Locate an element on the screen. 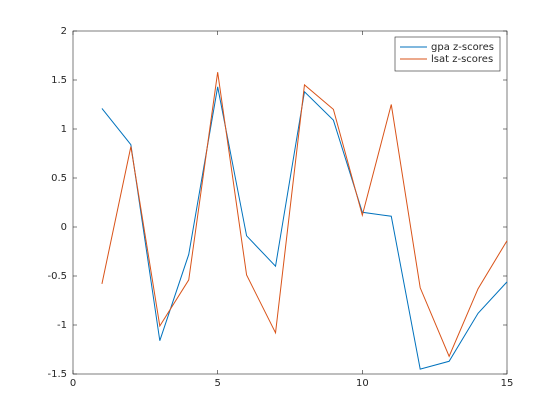  y-tick-label: -1 is located at coordinates (62, 325).